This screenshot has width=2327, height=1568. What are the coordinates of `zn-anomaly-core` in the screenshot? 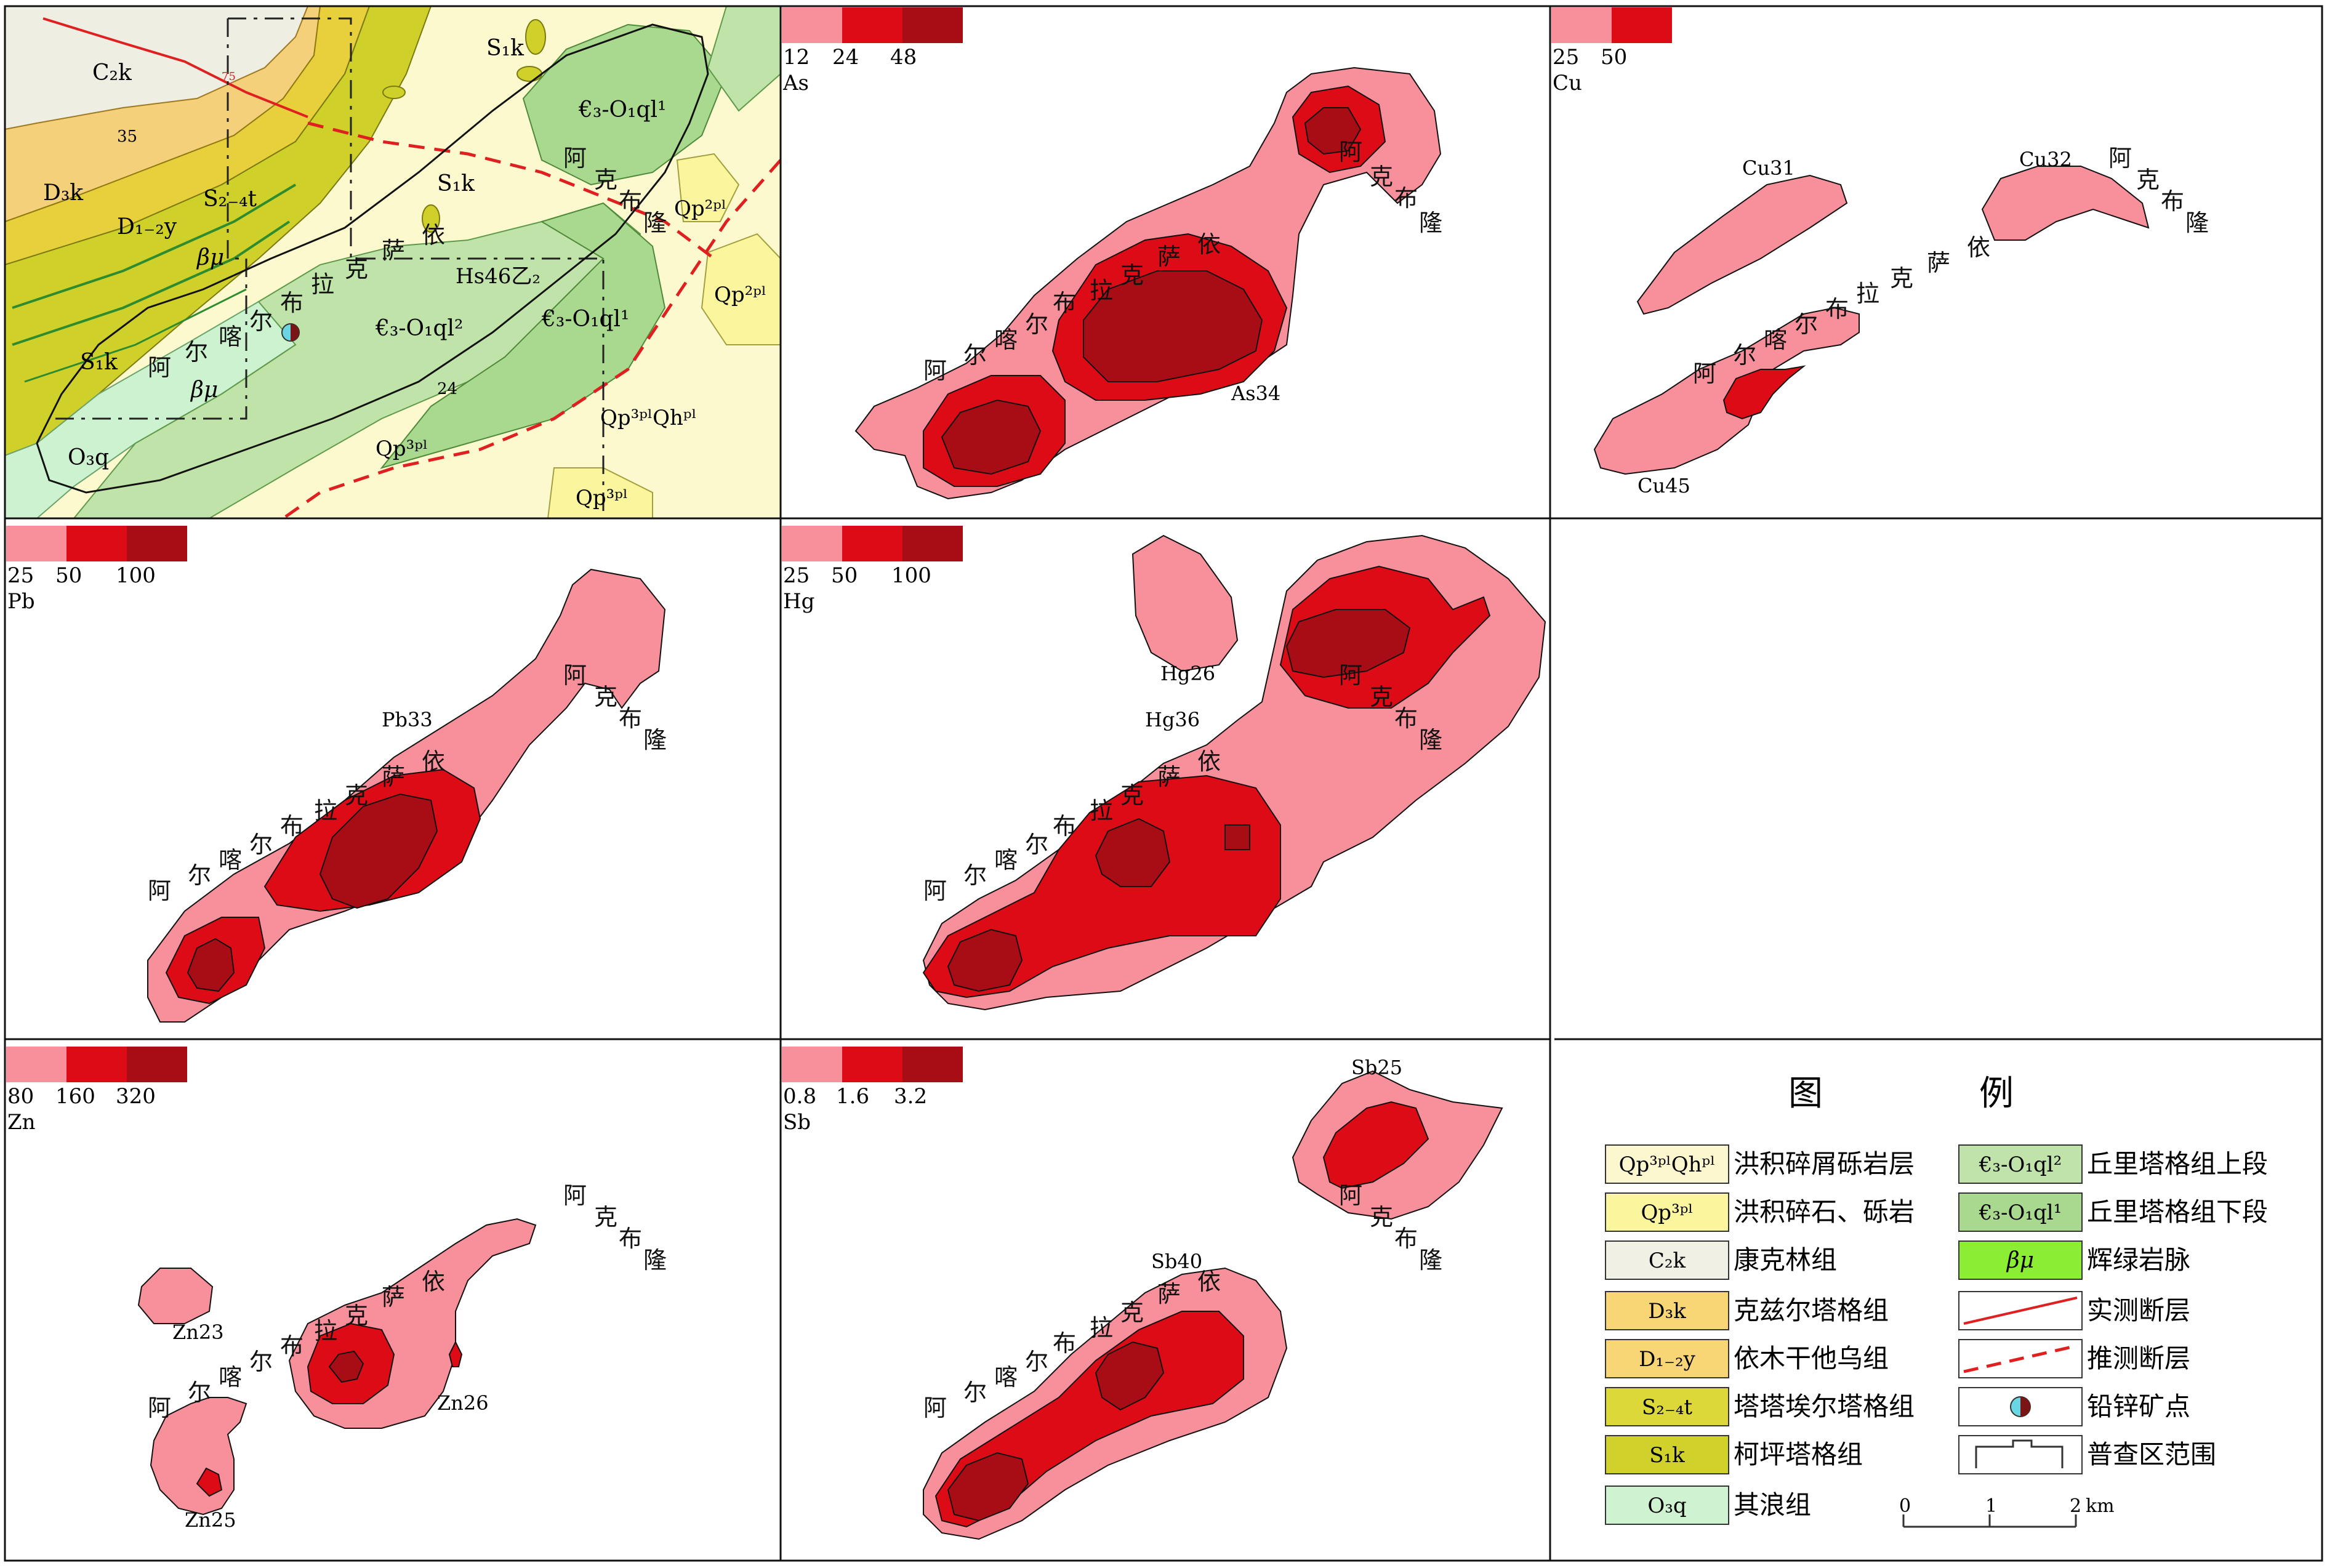 It's located at (346, 1366).